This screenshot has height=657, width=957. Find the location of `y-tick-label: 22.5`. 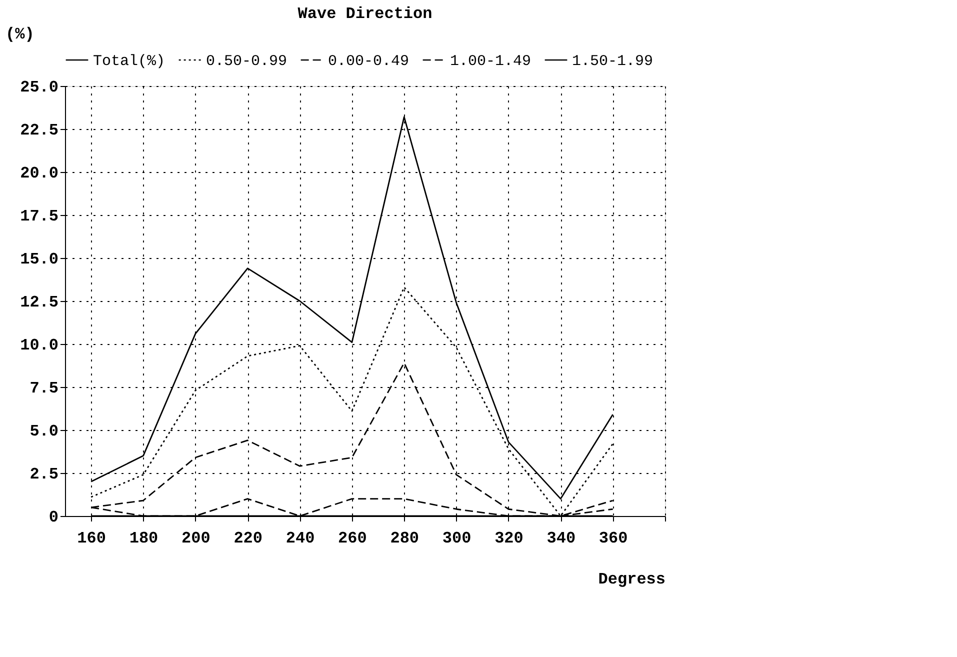

y-tick-label: 22.5 is located at coordinates (39, 131).